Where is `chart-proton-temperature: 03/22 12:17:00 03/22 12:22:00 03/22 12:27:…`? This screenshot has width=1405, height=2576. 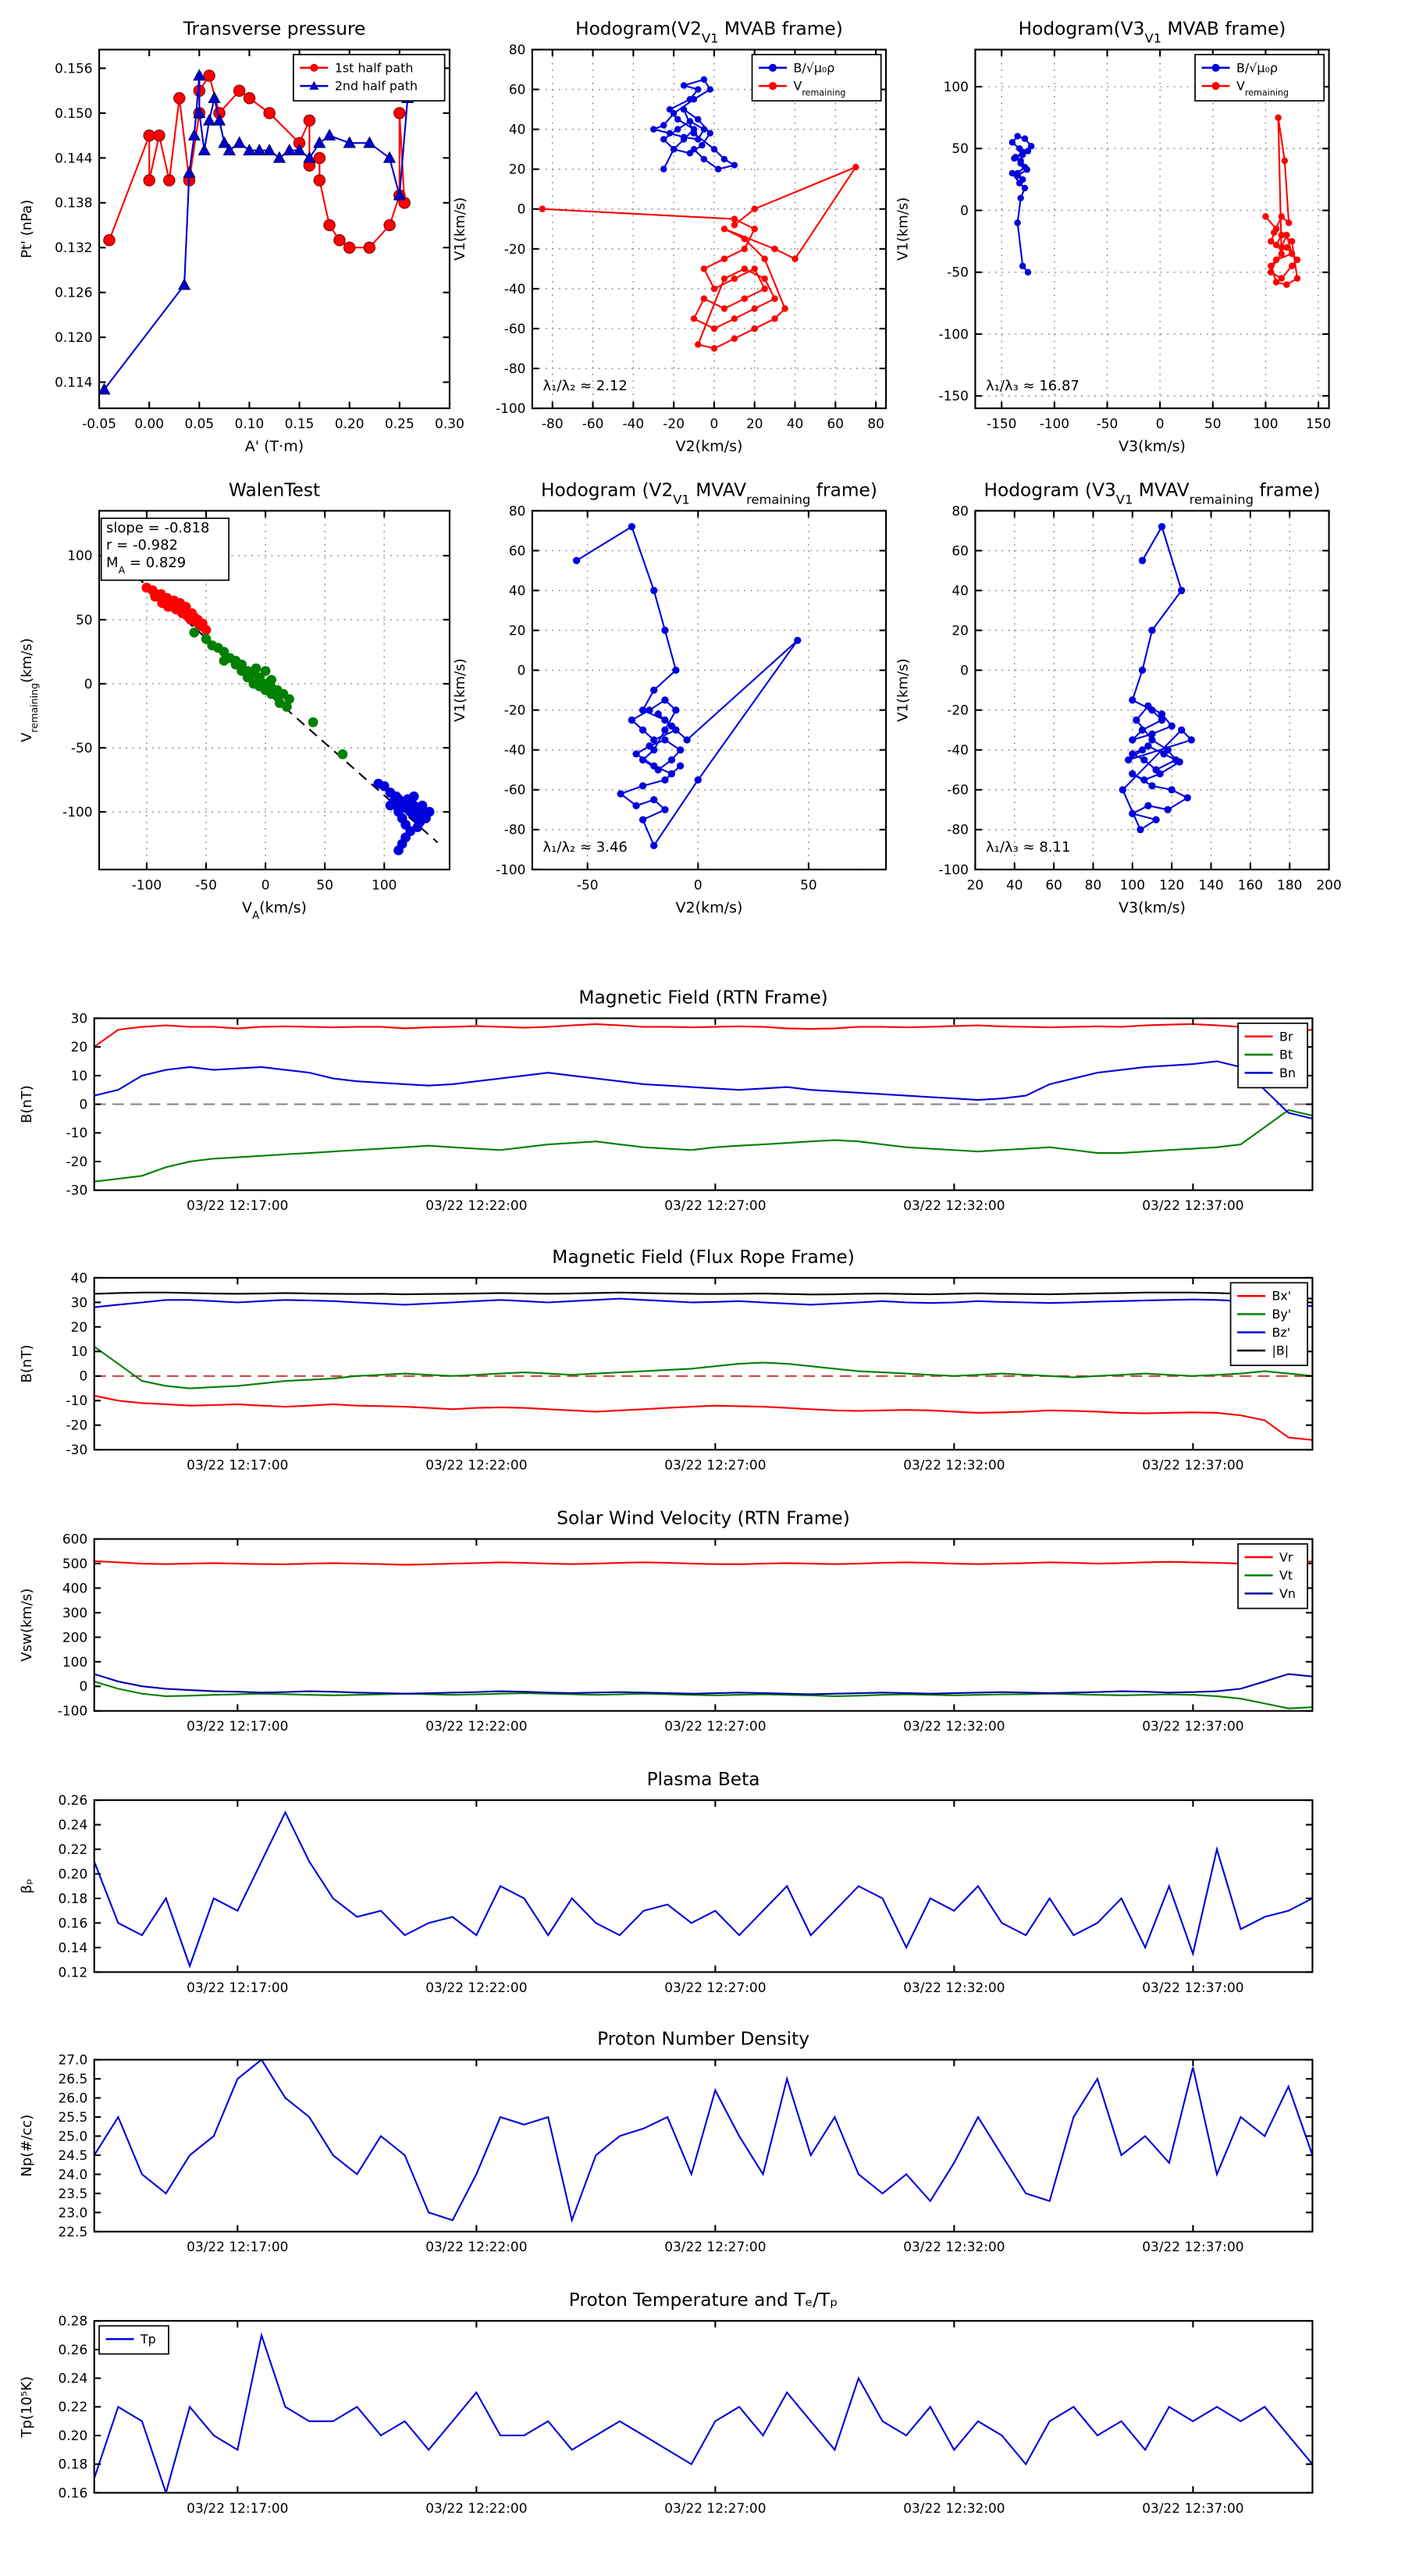 chart-proton-temperature: 03/22 12:17:00 03/22 12:22:00 03/22 12:27:… is located at coordinates (671, 2415).